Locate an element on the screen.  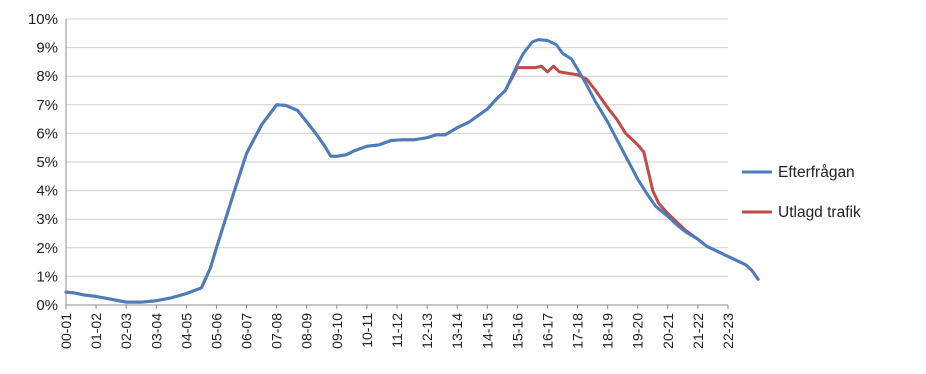
y-tick-label: 6% is located at coordinates (47, 133).